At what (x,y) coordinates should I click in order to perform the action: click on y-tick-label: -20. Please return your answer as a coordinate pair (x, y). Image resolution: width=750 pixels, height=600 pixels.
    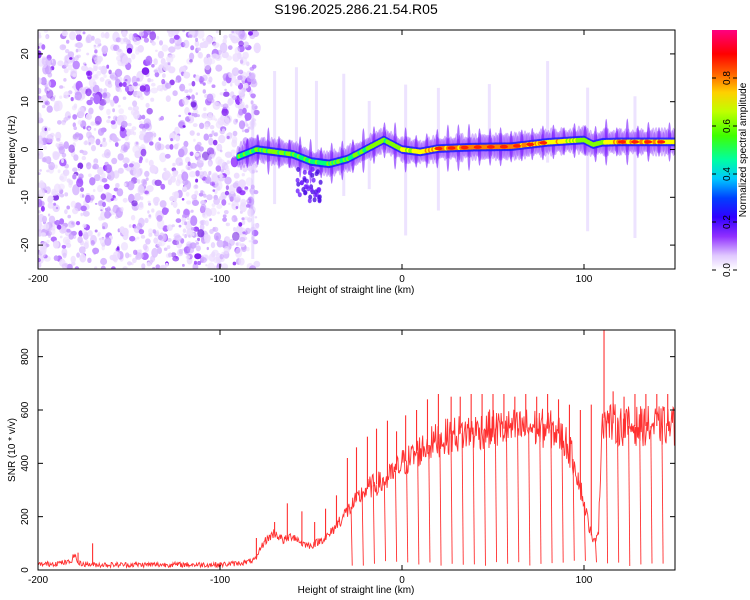
    Looking at the image, I should click on (25, 244).